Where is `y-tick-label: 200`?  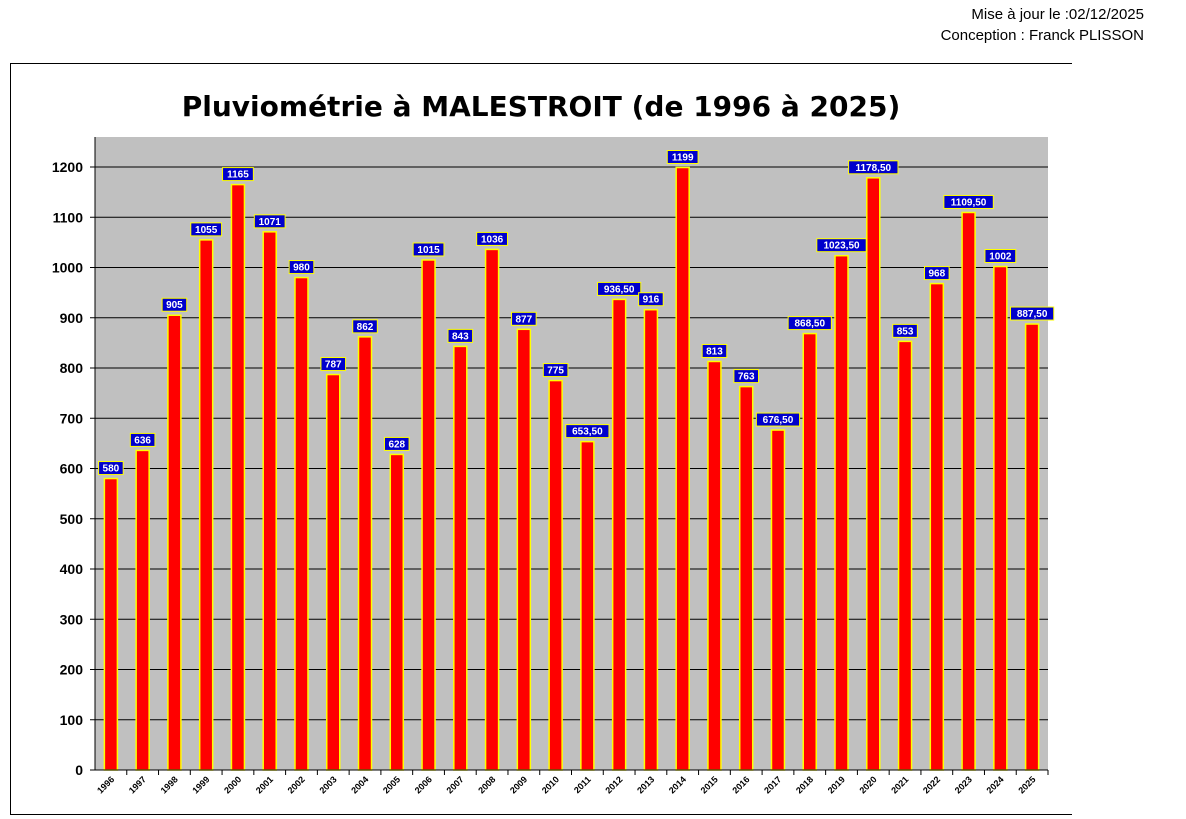
y-tick-label: 200 is located at coordinates (72, 670).